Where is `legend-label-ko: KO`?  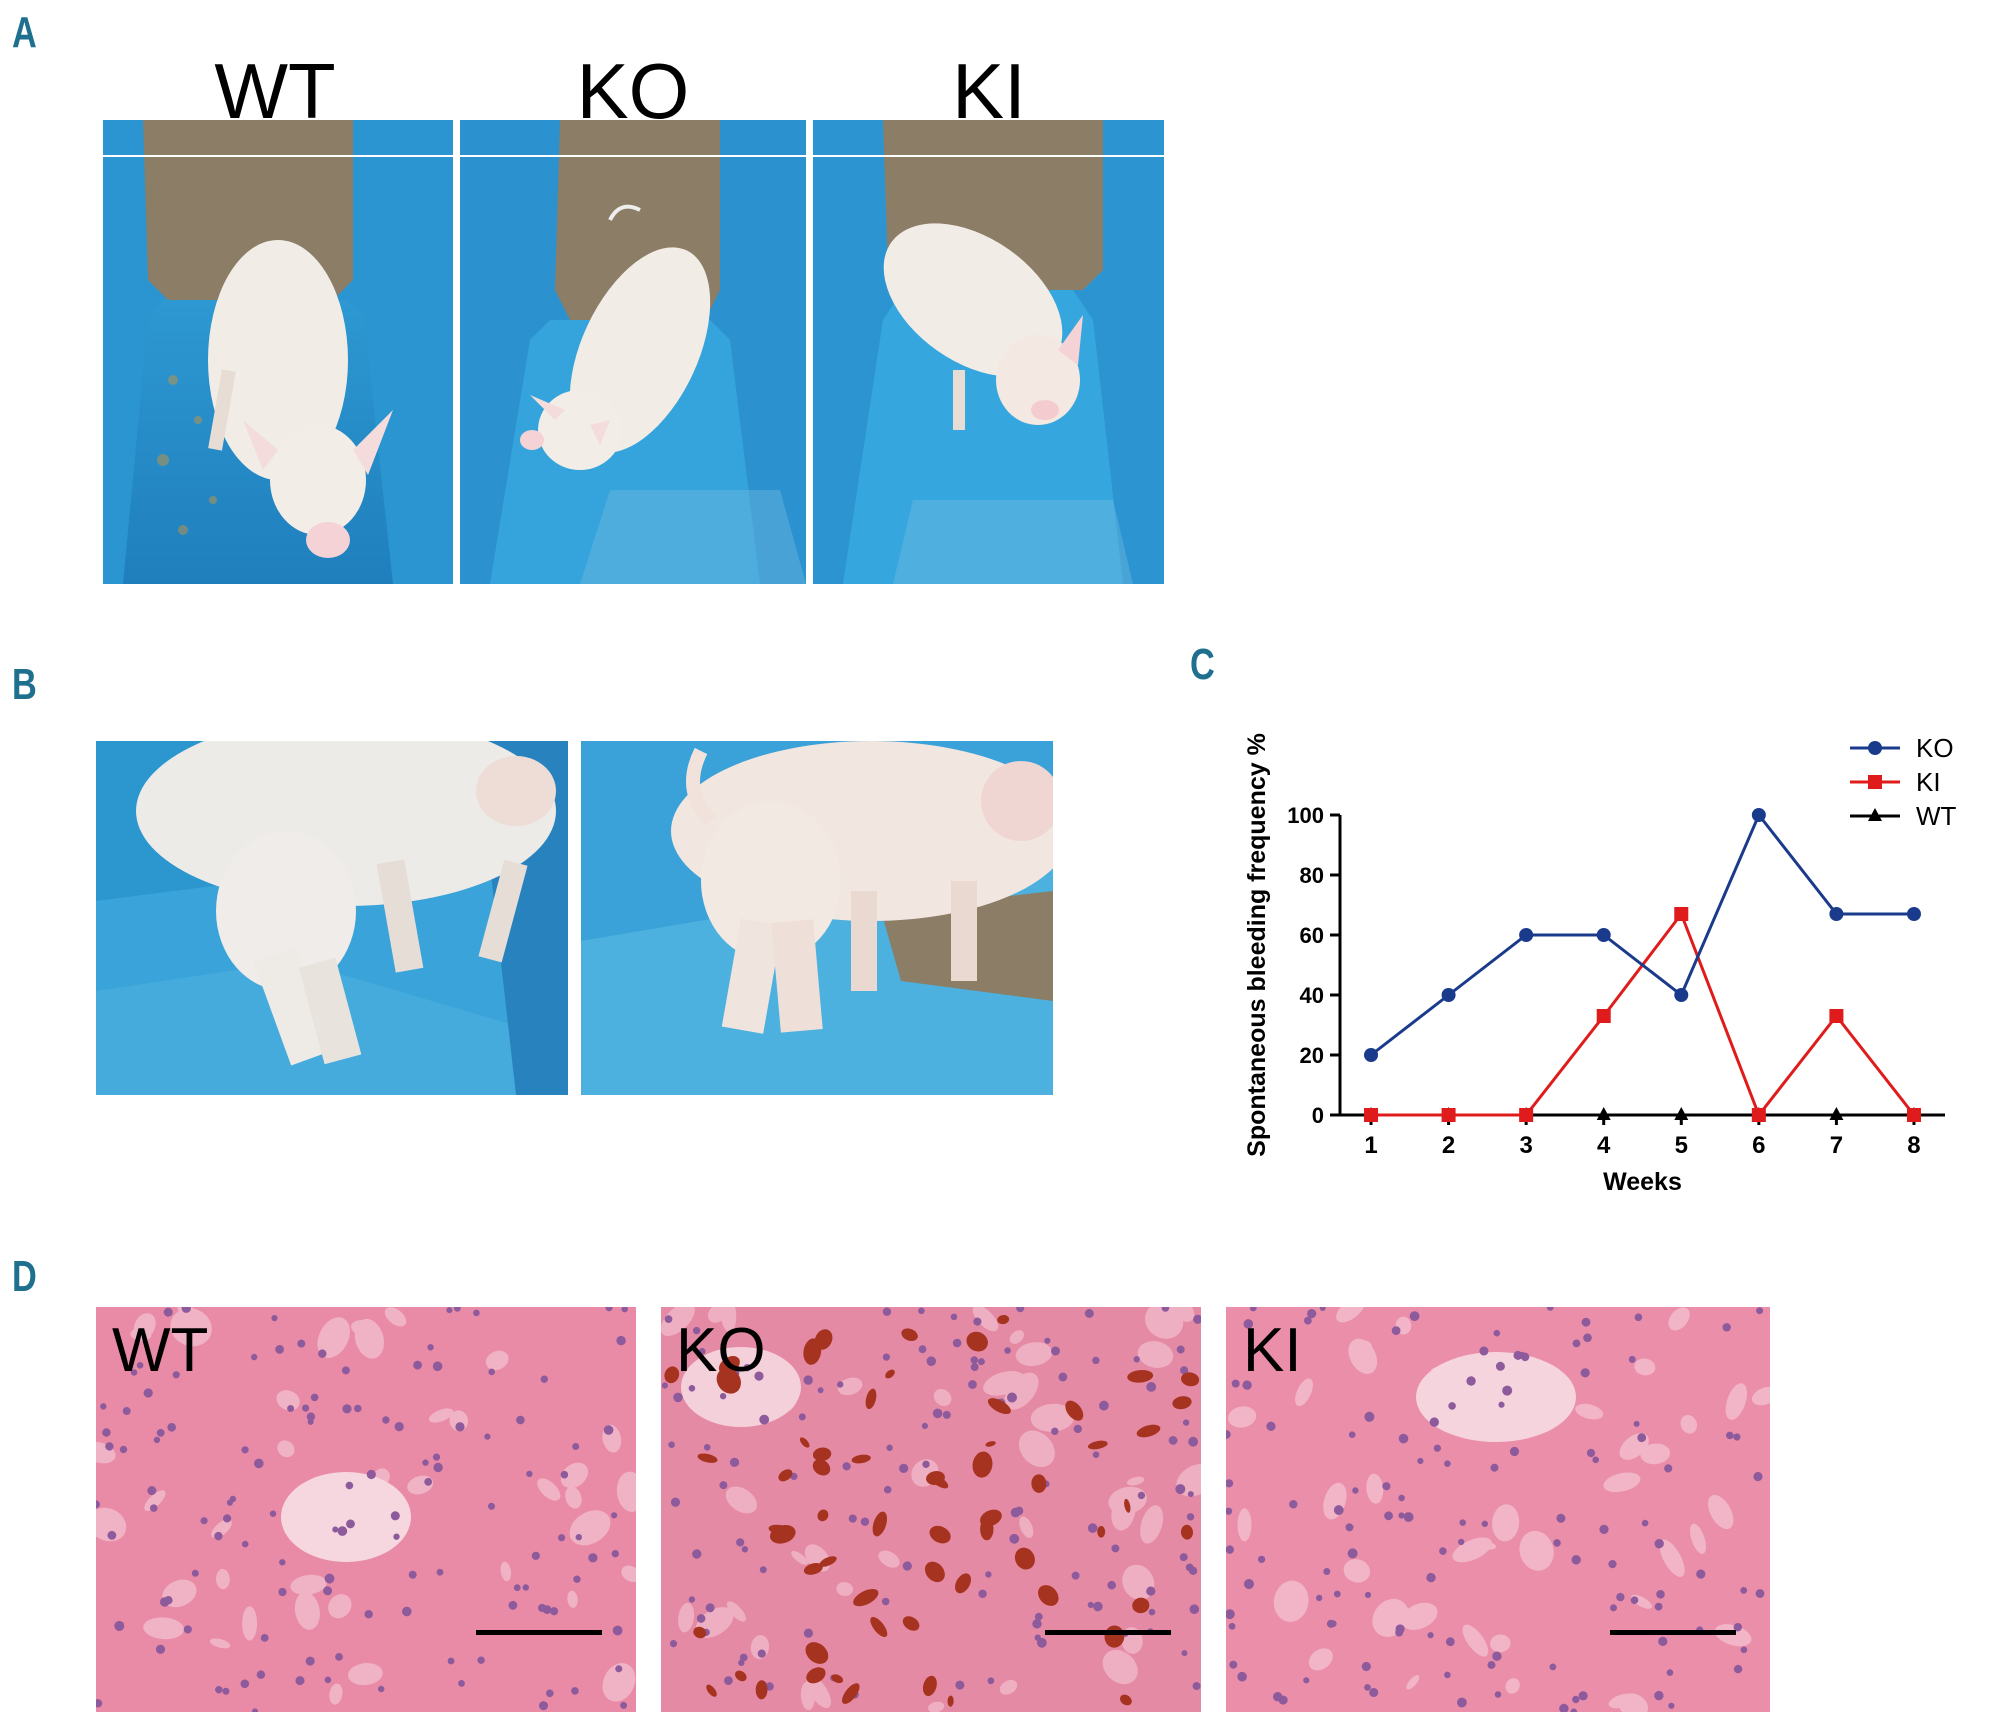
legend-label-ko: KO is located at coordinates (1935, 748).